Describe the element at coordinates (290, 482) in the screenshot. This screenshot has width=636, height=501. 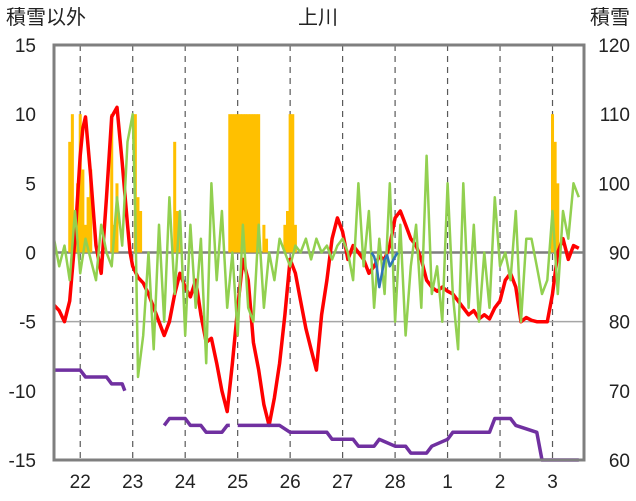
I see `x-tick-label: 26` at that location.